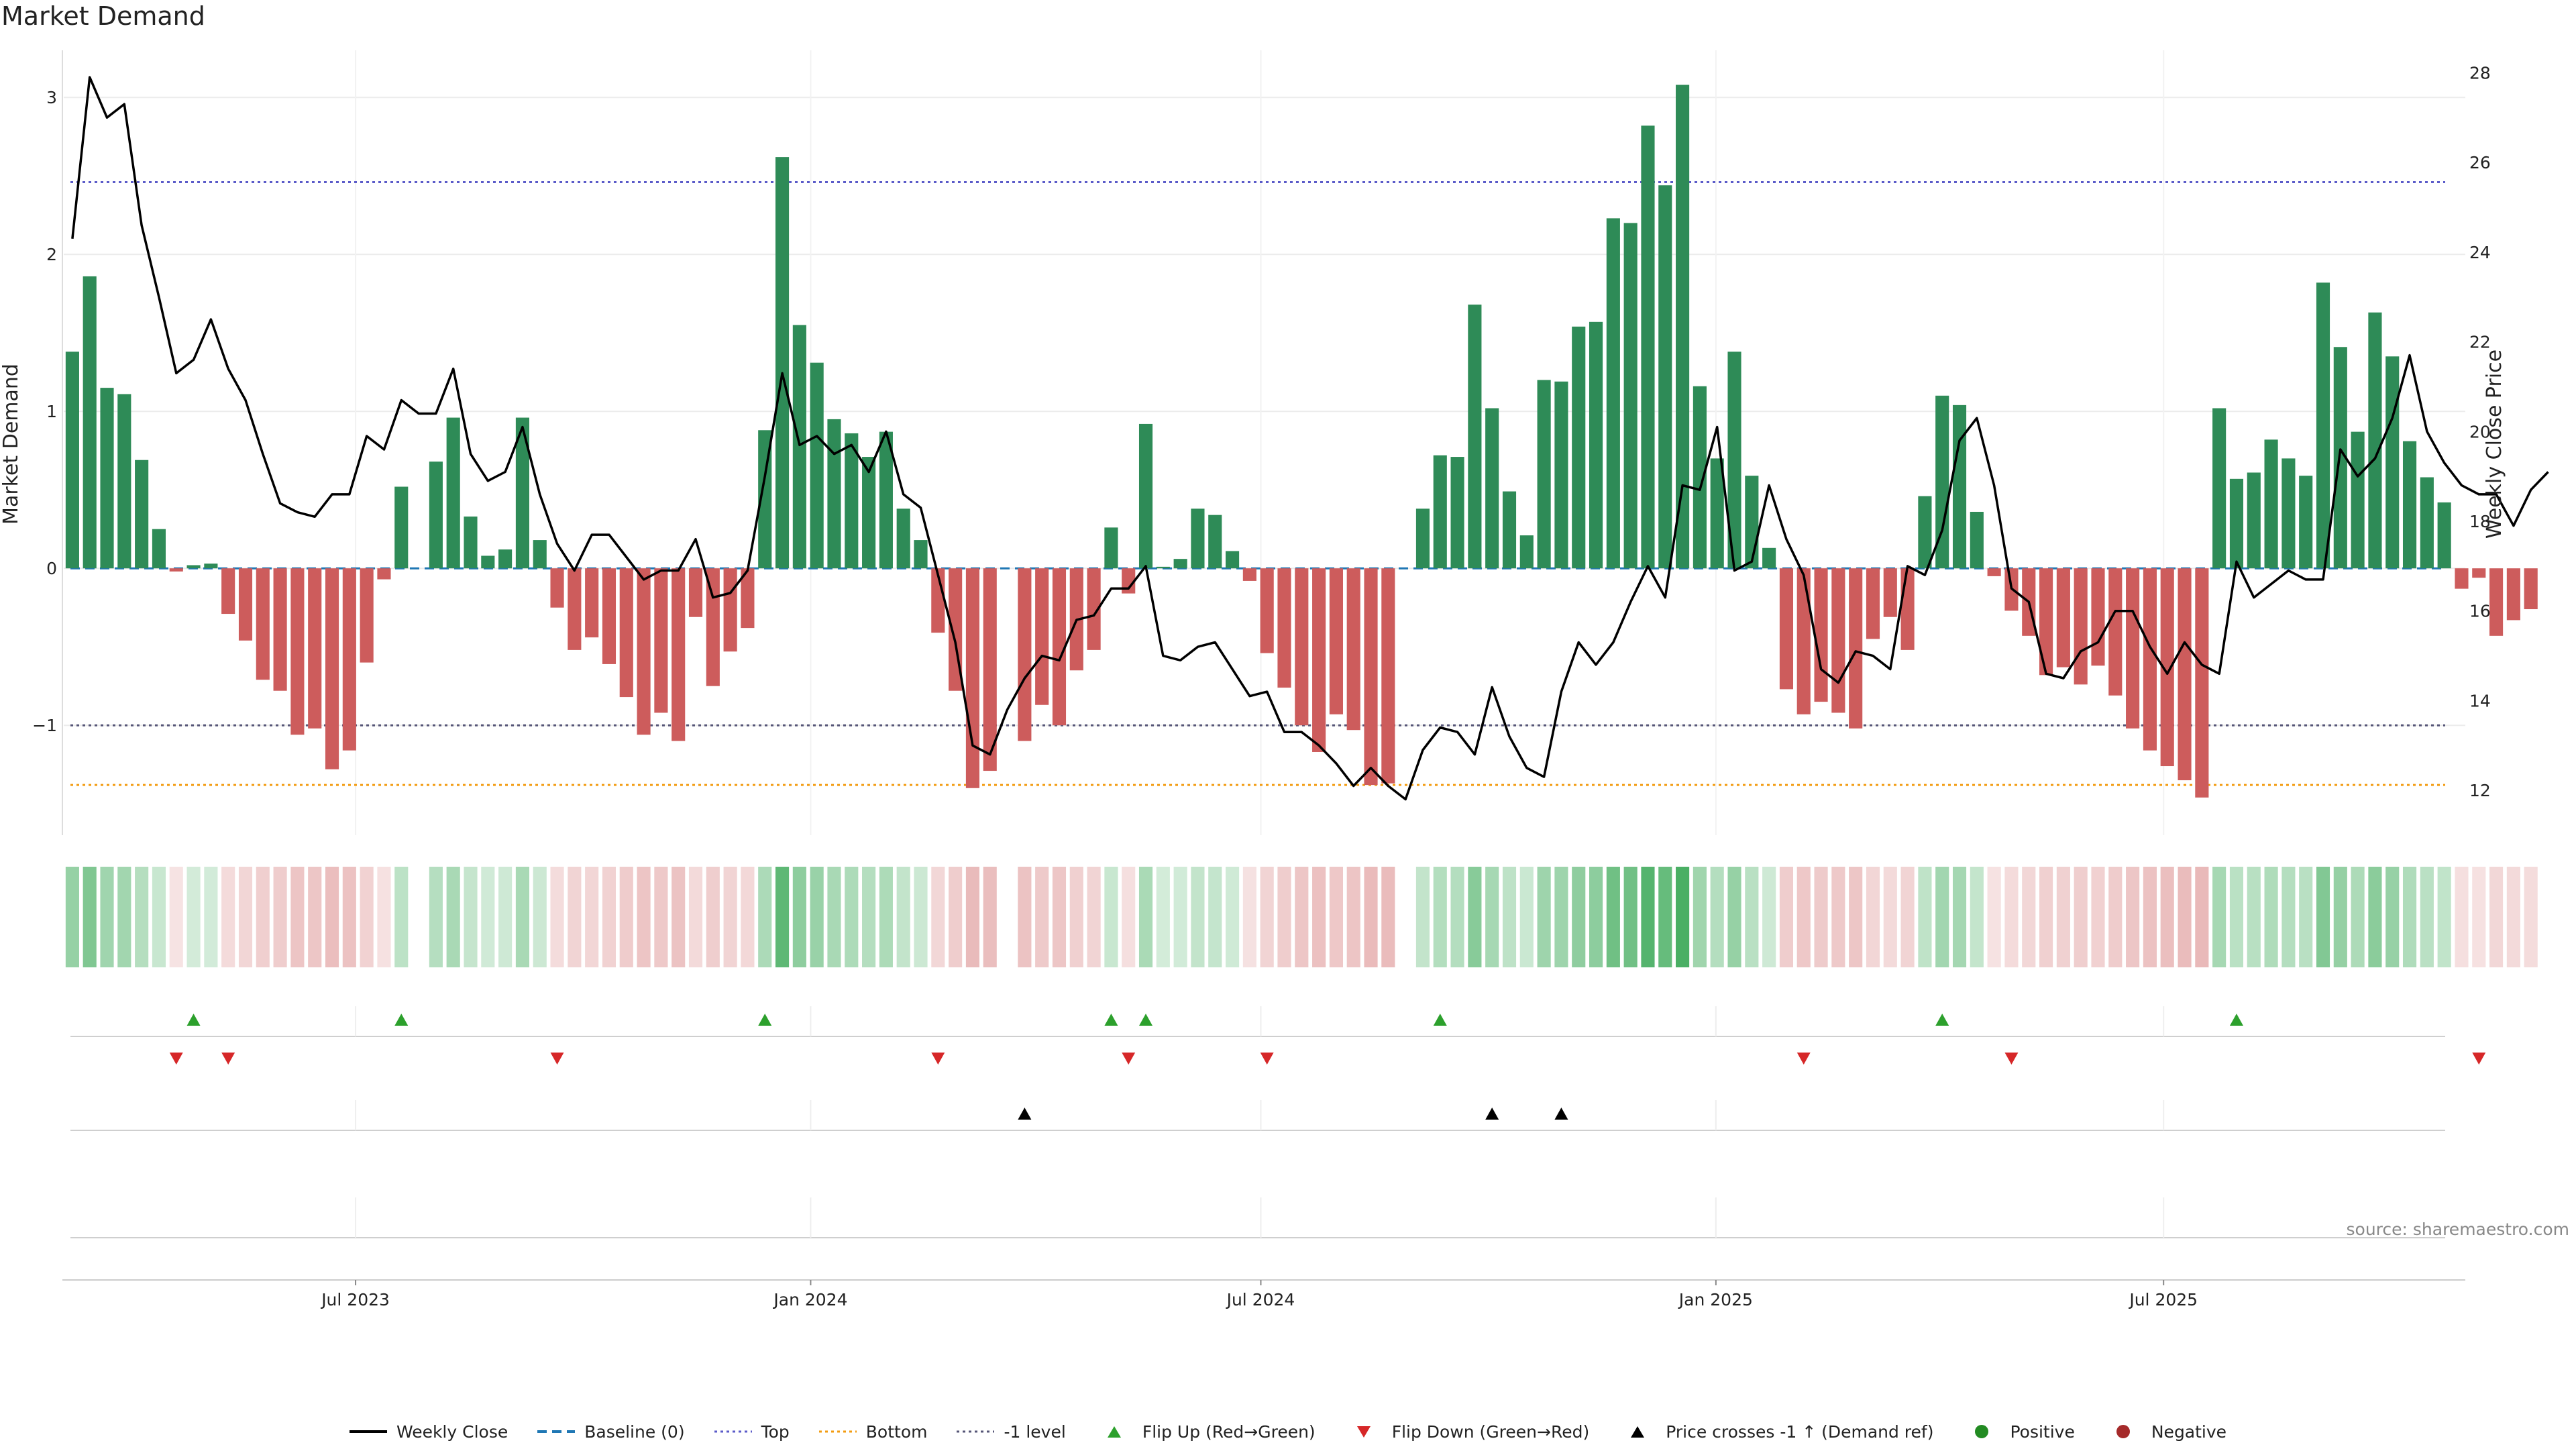  I want to click on legend-item-cross: Price crosses -1 ↑ (Demand ref), so click(1776, 1432).